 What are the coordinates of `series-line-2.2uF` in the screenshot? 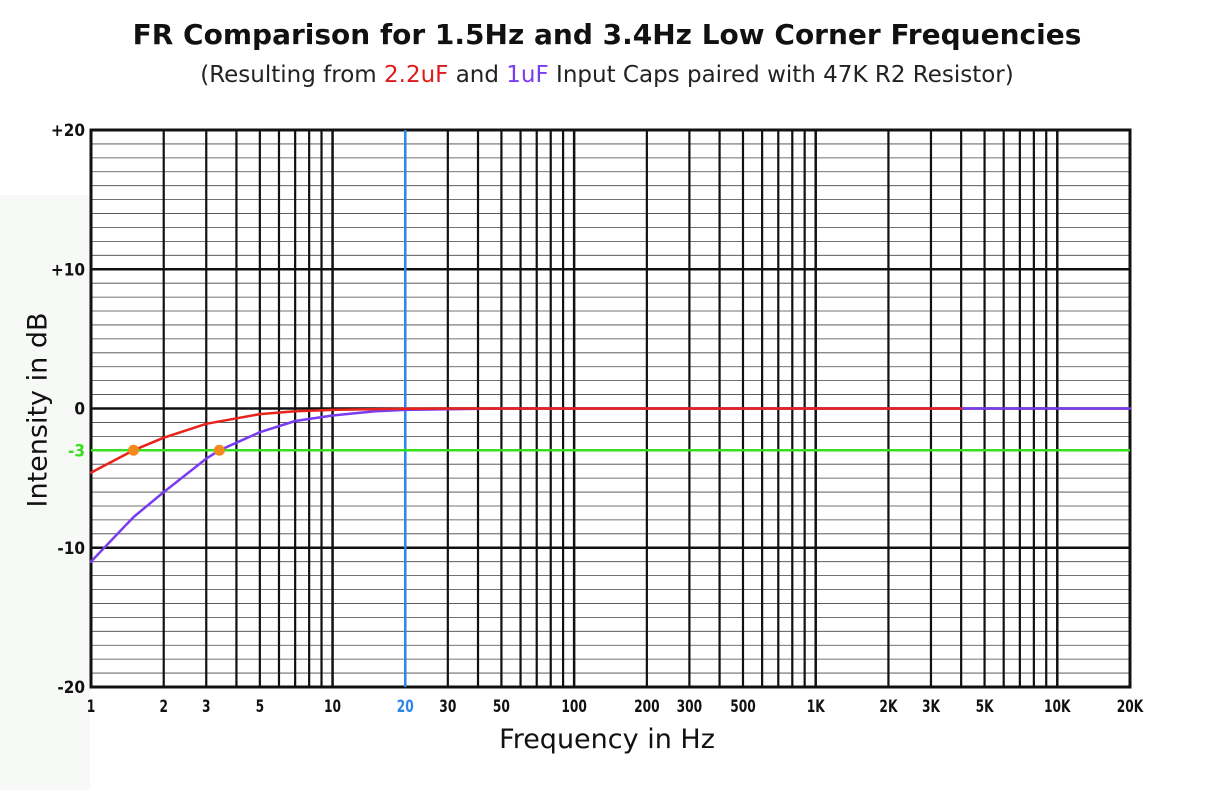 It's located at (526, 440).